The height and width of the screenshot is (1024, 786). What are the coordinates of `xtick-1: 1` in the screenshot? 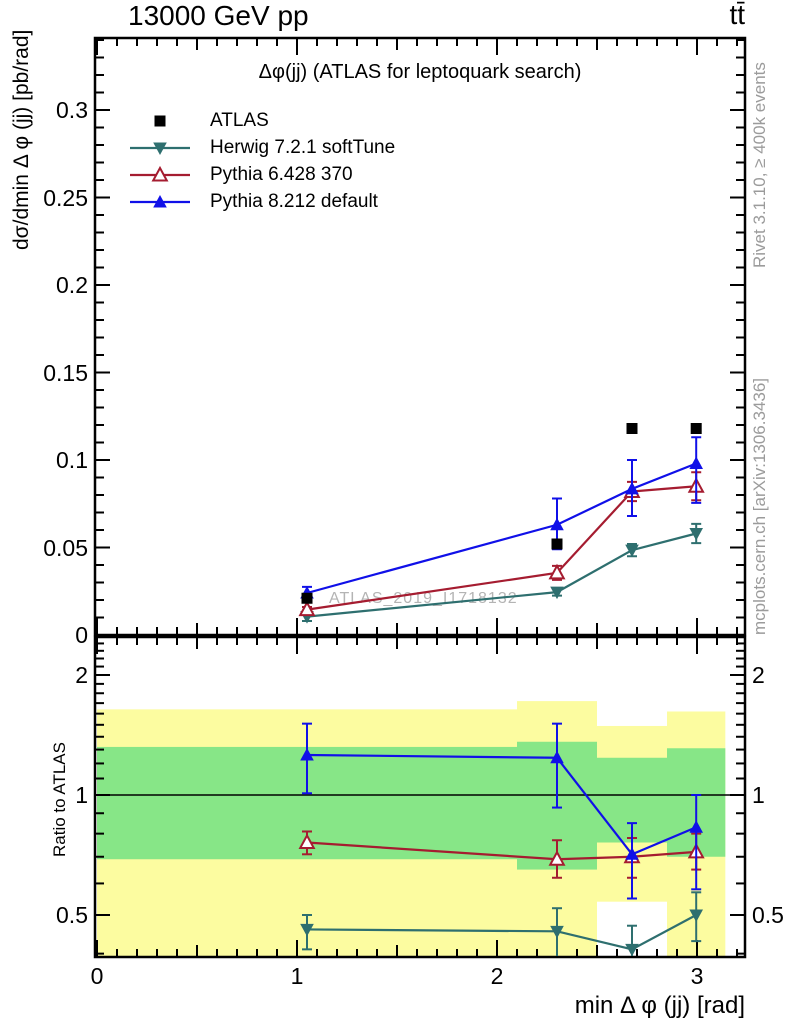 It's located at (297, 976).